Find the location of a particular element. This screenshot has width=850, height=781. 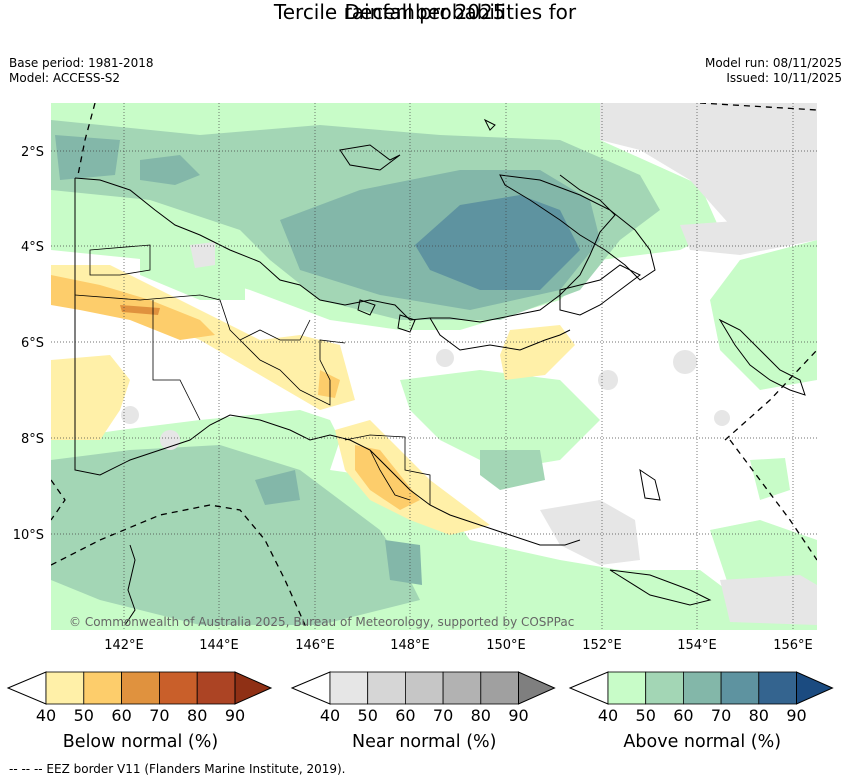

lon-label: 154°E is located at coordinates (697, 645).